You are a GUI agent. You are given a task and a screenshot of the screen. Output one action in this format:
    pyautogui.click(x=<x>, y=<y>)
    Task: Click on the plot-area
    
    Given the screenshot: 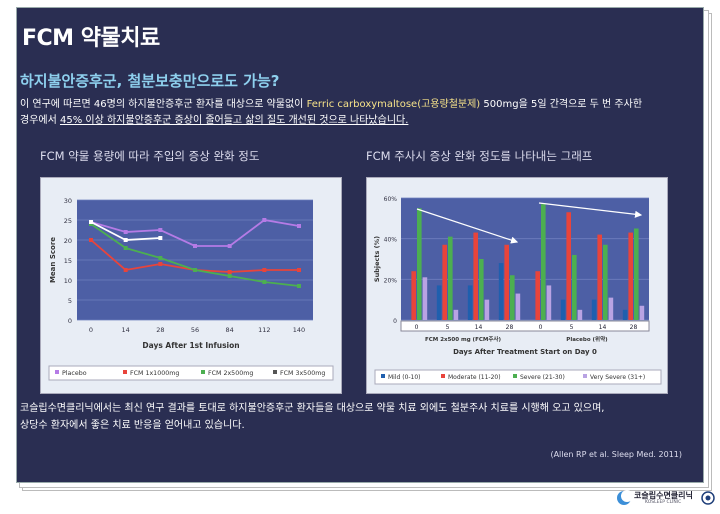 What is the action you would take?
    pyautogui.click(x=525, y=259)
    